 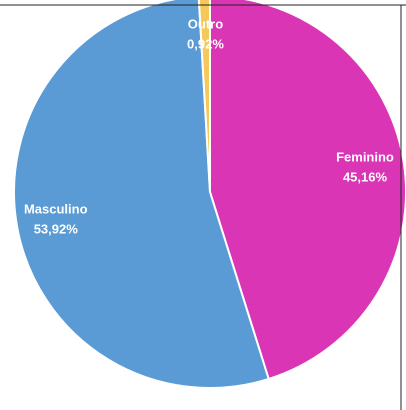 What do you see at coordinates (204, 96) in the screenshot?
I see `pie-slice` at bounding box center [204, 96].